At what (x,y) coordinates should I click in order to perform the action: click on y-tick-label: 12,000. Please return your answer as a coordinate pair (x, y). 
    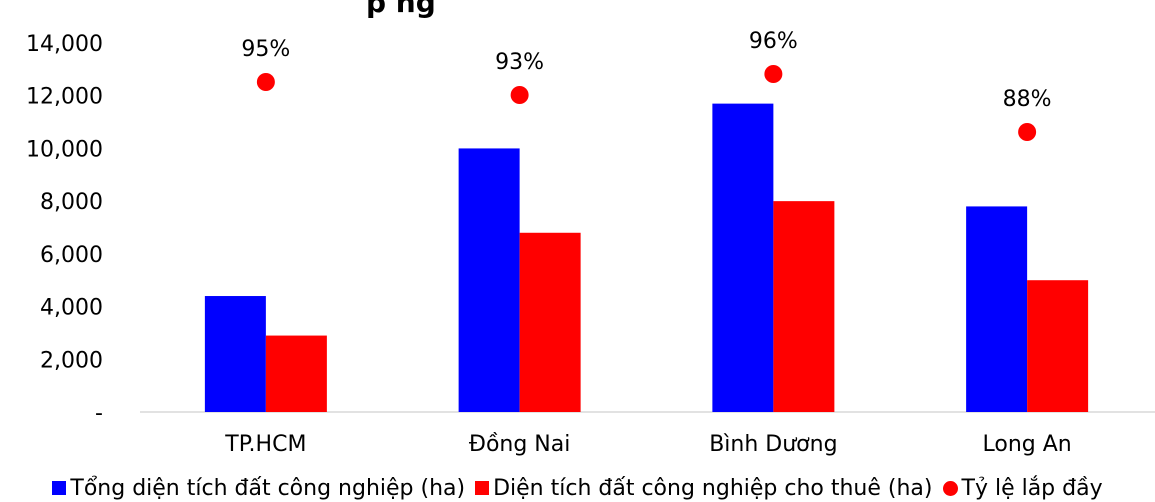
    Looking at the image, I should click on (64, 97).